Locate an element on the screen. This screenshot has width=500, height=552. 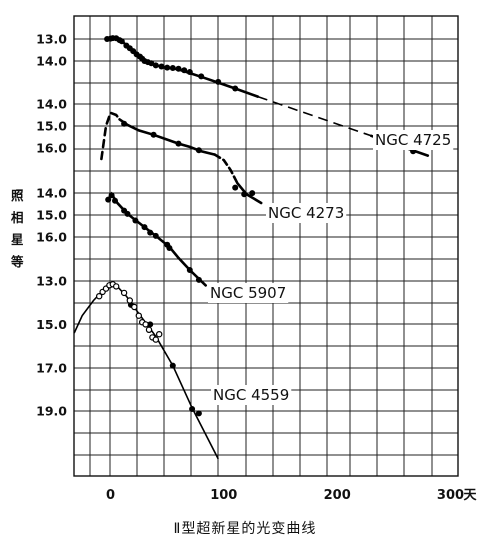
xtick-1: 100 is located at coordinates (223, 495).